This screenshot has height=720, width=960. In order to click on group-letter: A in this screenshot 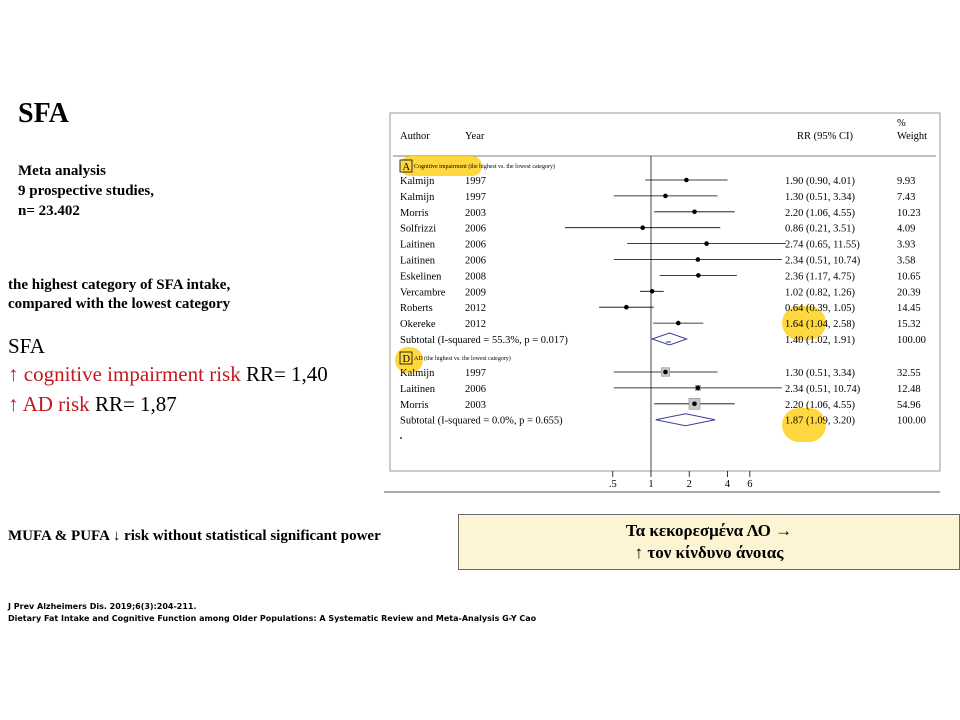, I will do `click(407, 167)`.